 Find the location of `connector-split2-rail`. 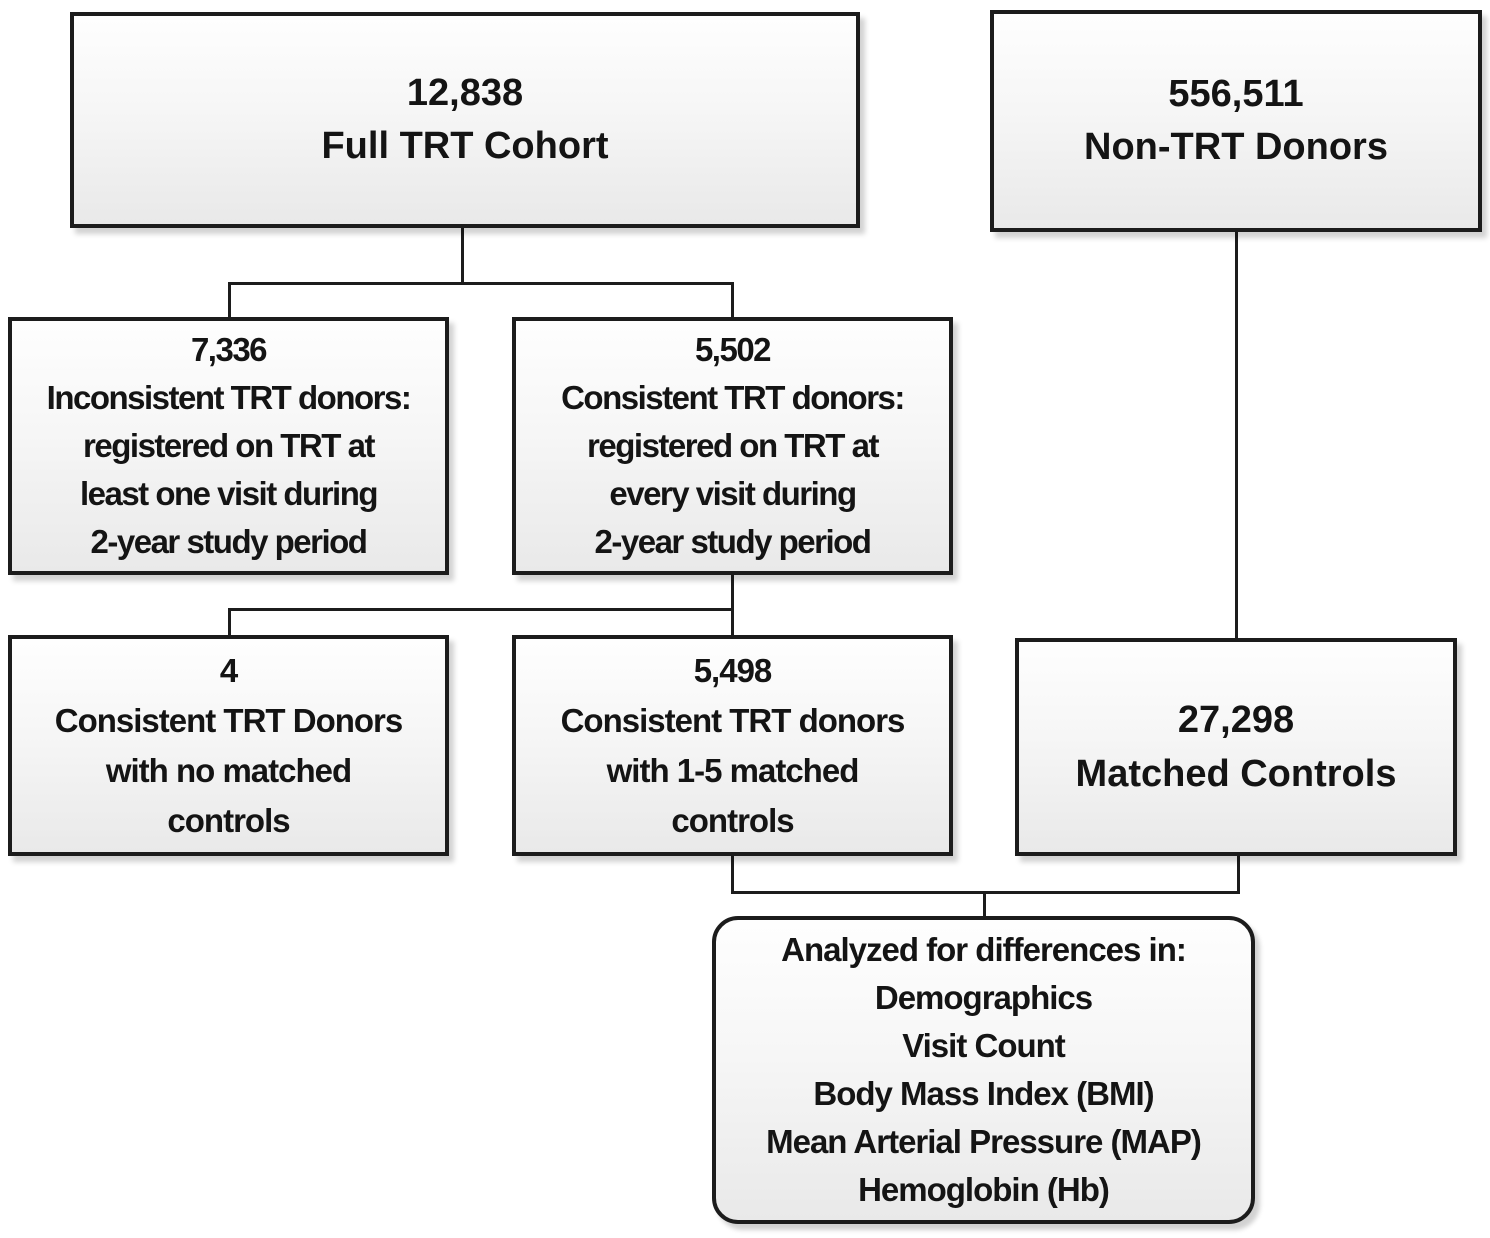

connector-split2-rail is located at coordinates (481, 609).